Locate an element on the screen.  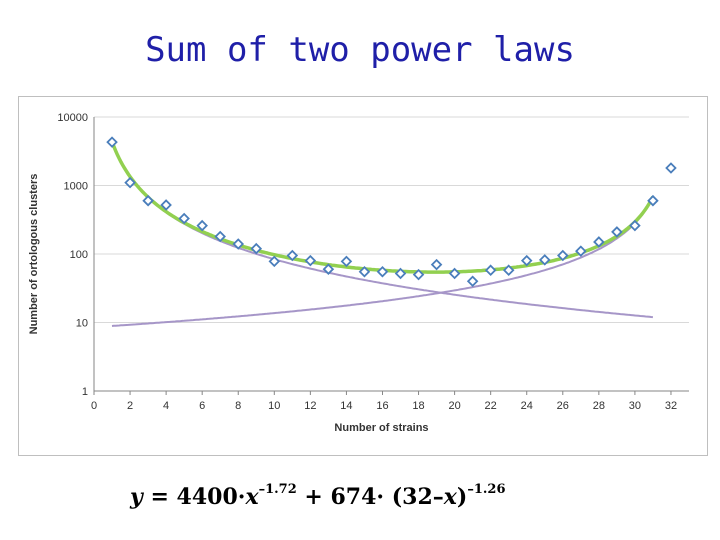
x-tick-label: 6 is located at coordinates (202, 406).